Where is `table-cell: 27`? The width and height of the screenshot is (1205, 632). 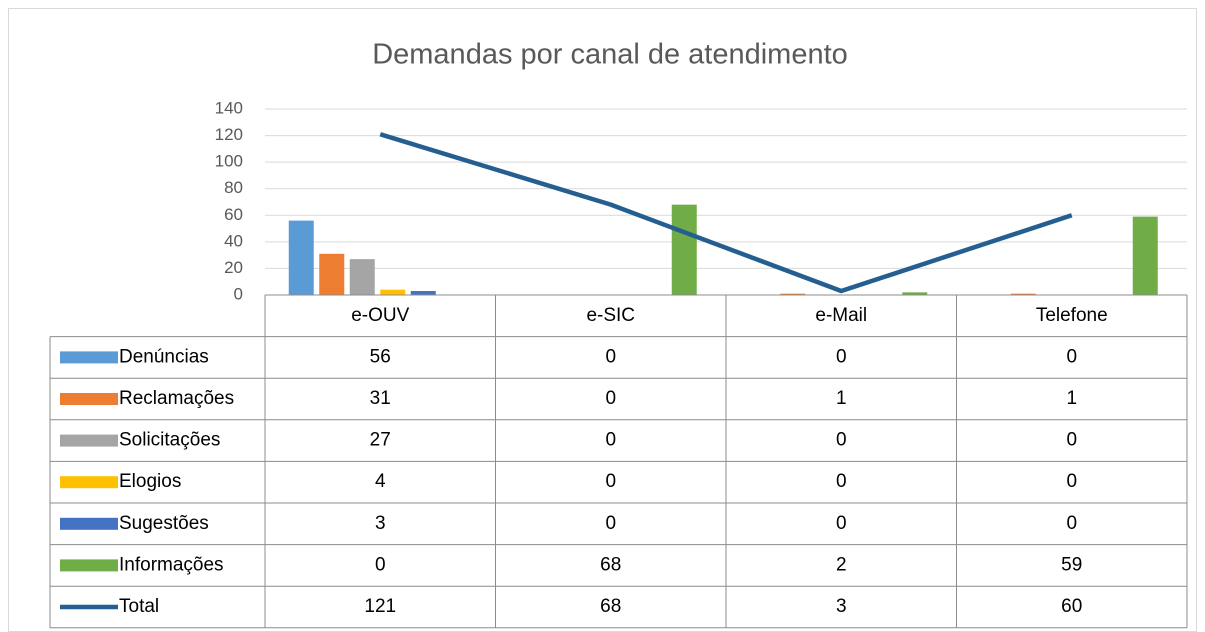
table-cell: 27 is located at coordinates (380, 440).